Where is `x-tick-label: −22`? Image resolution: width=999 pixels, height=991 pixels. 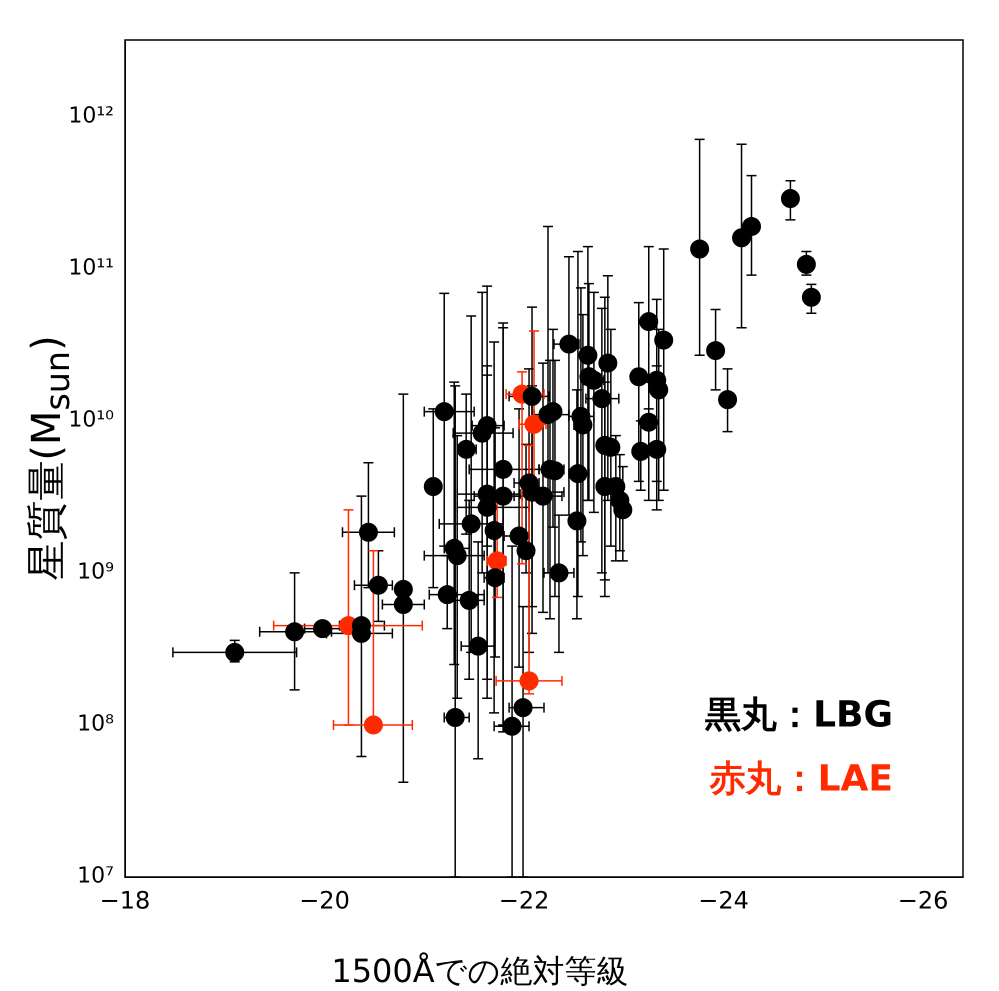 x-tick-label: −22 is located at coordinates (524, 900).